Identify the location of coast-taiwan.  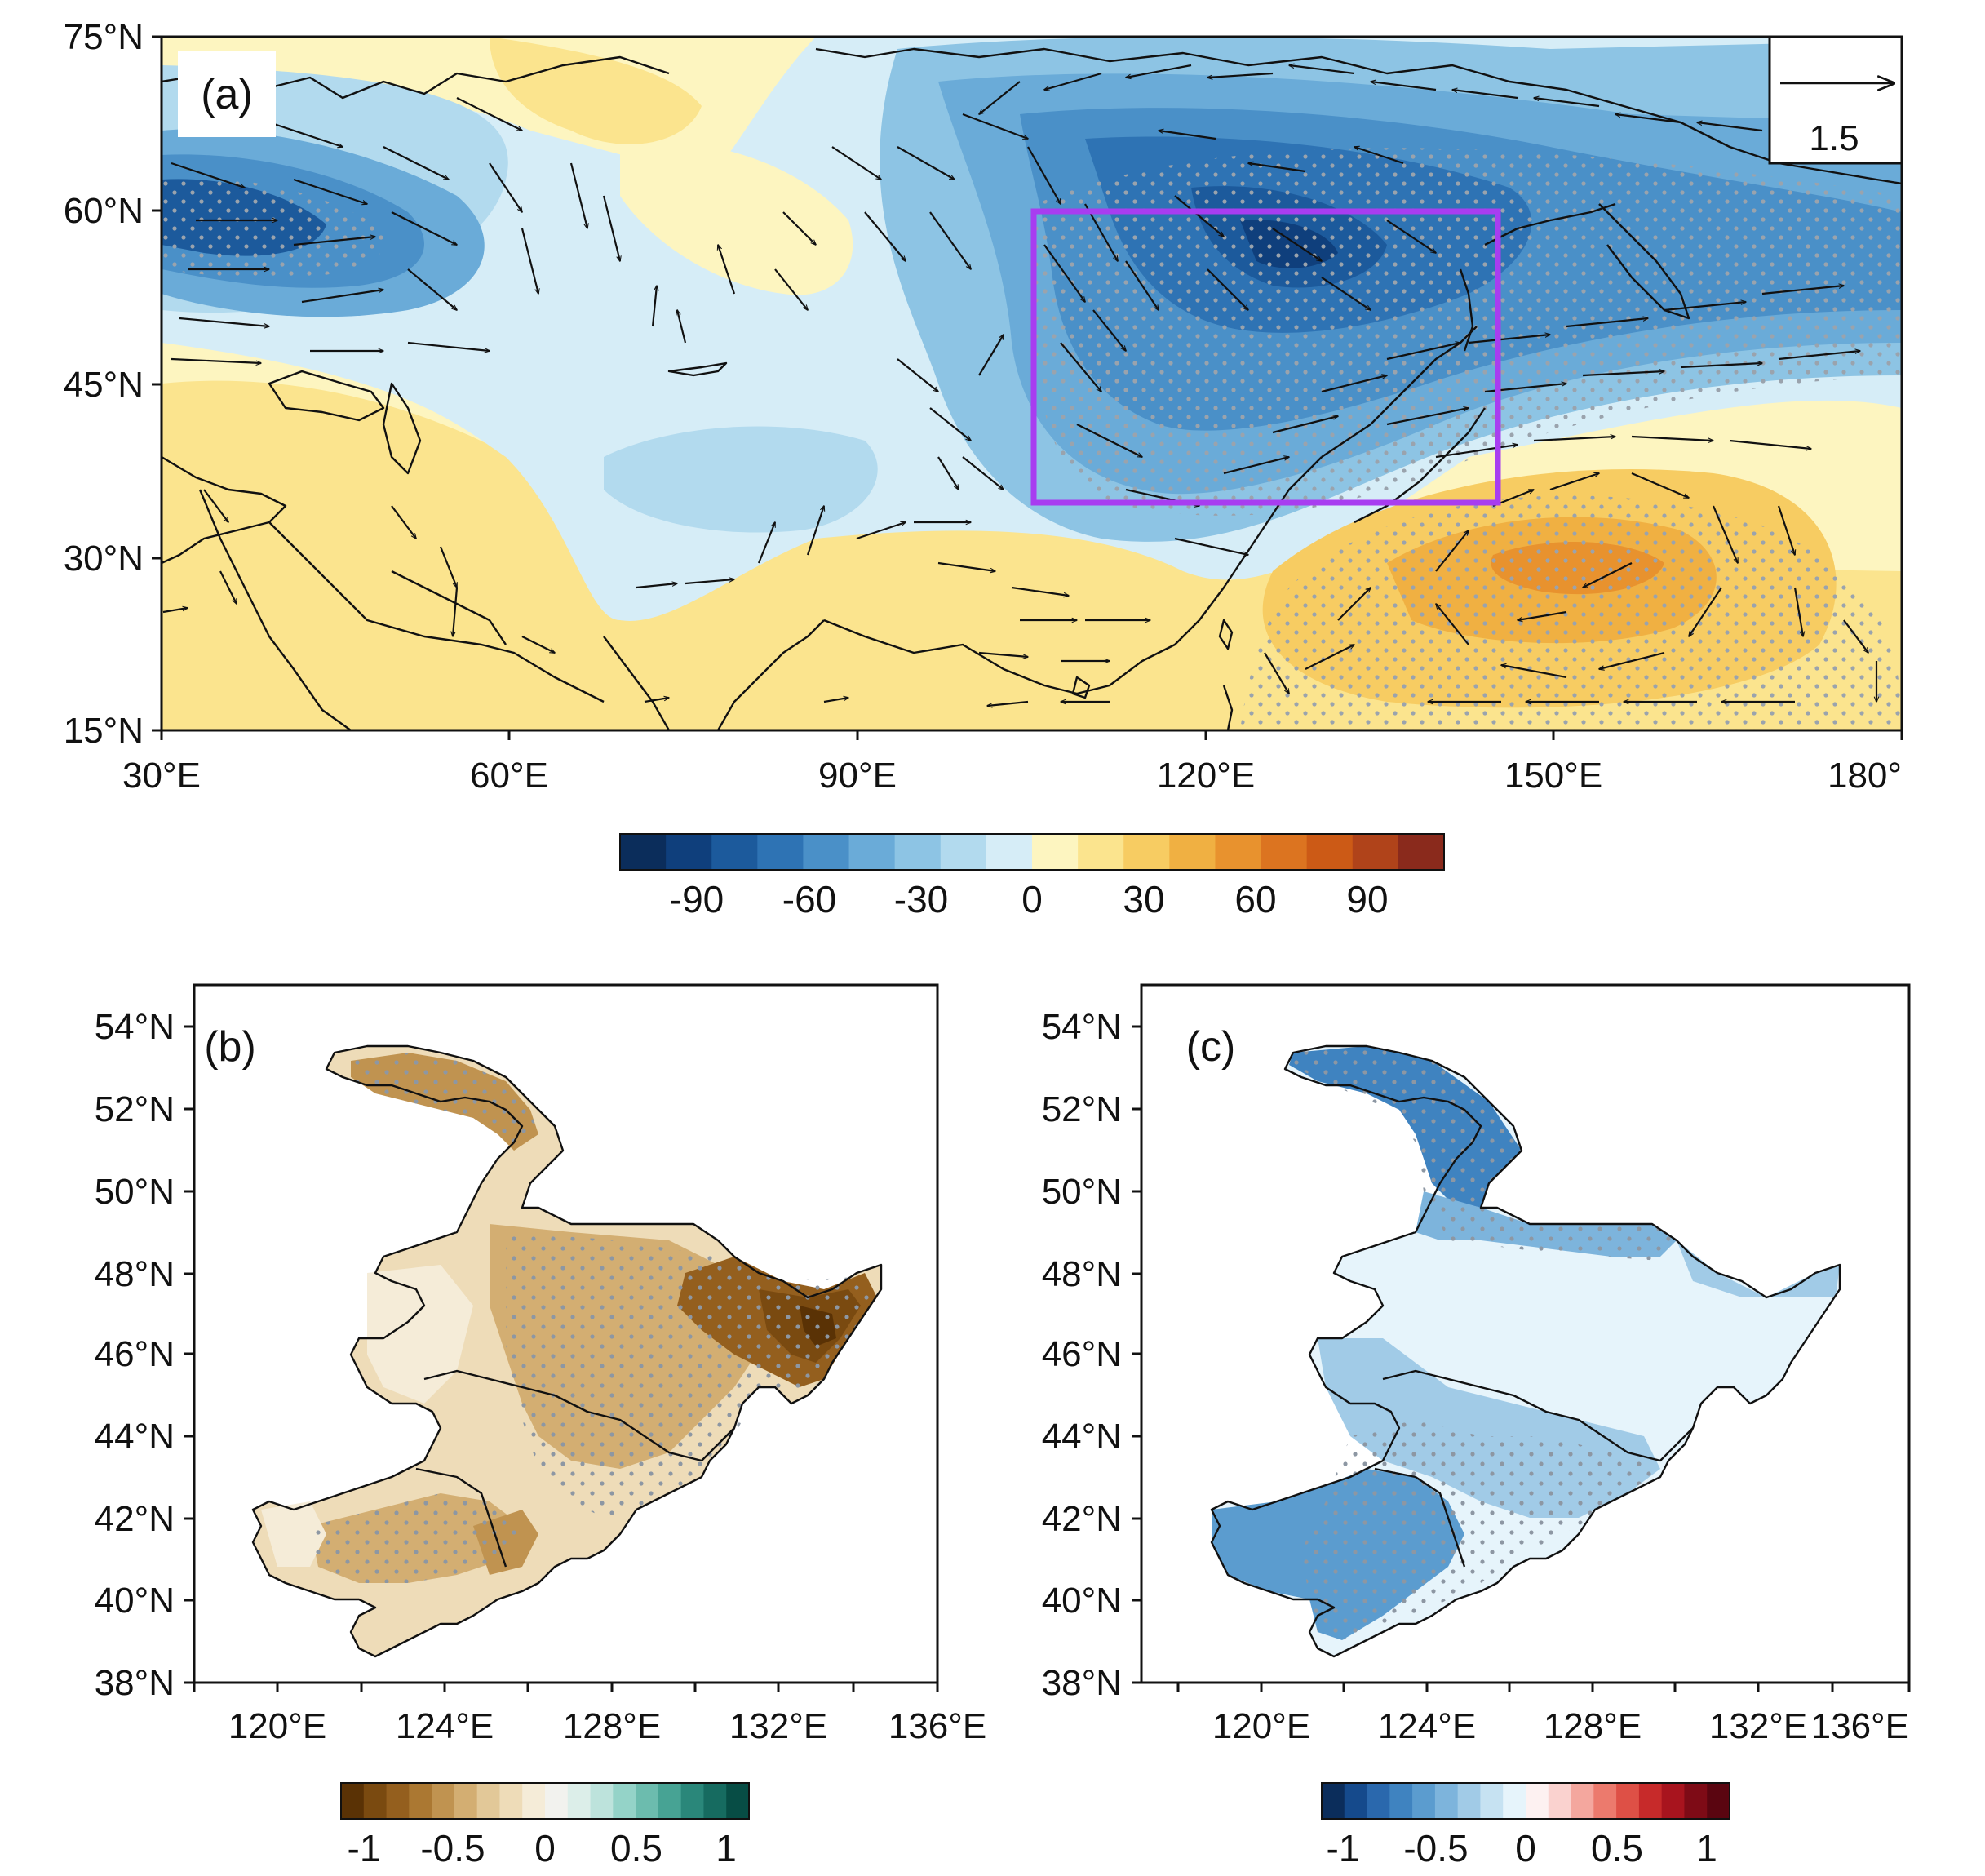
(1226, 634).